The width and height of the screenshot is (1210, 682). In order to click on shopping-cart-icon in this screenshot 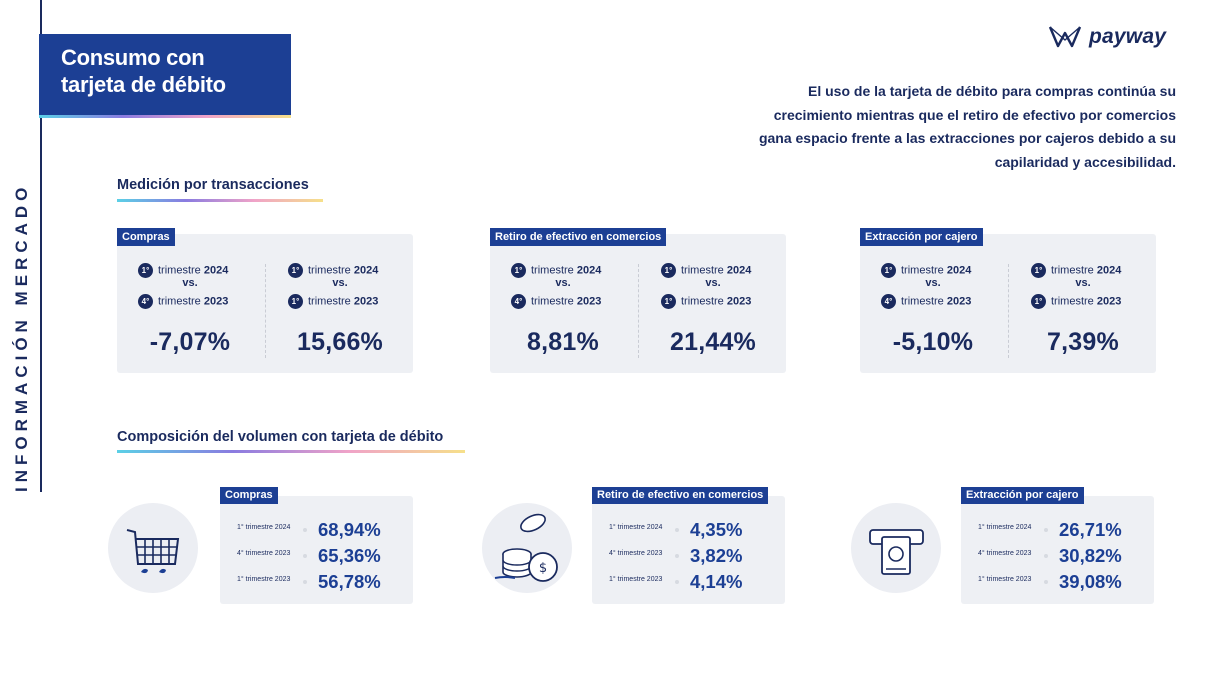, I will do `click(153, 551)`.